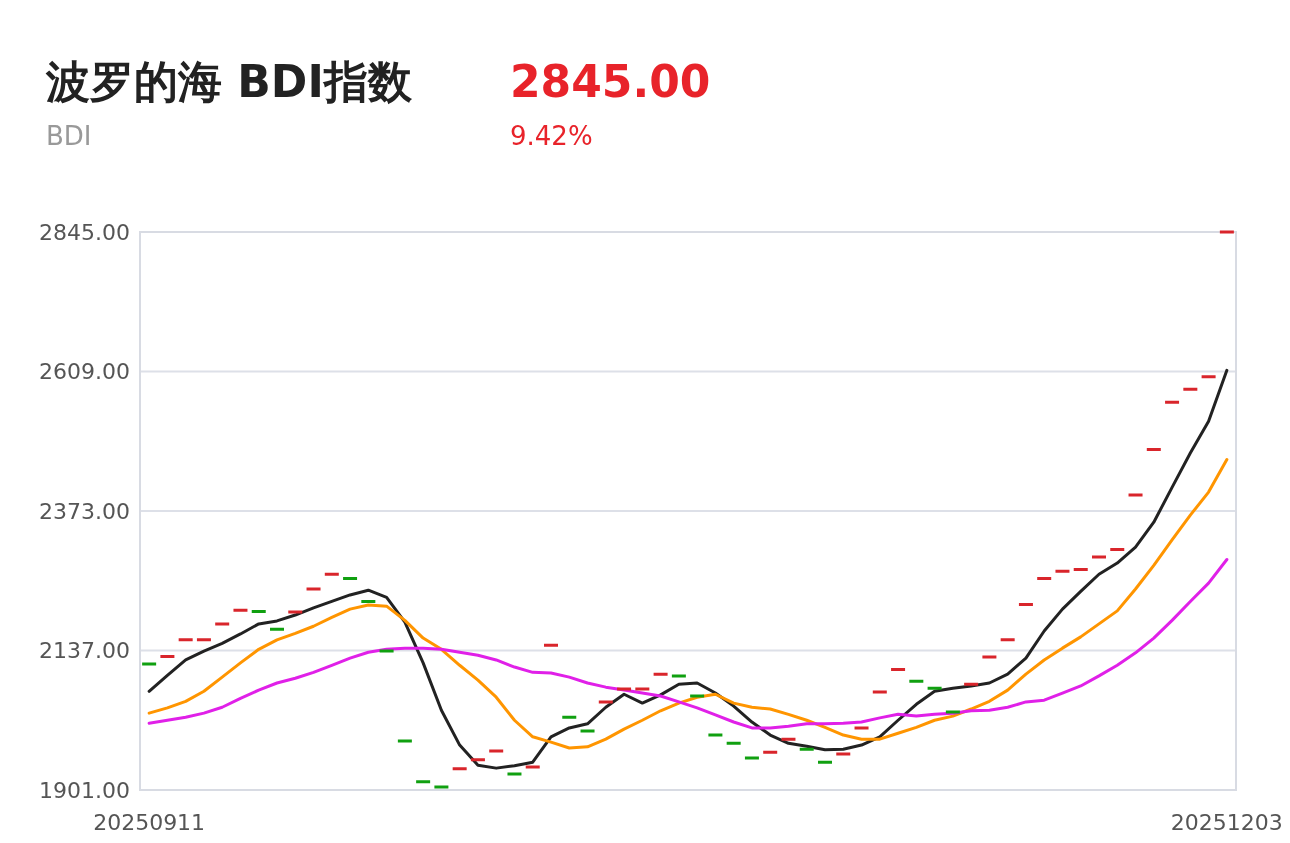 The image size is (1290, 843). What do you see at coordinates (69, 136) in the screenshot?
I see `chart-subtitle: BDI` at bounding box center [69, 136].